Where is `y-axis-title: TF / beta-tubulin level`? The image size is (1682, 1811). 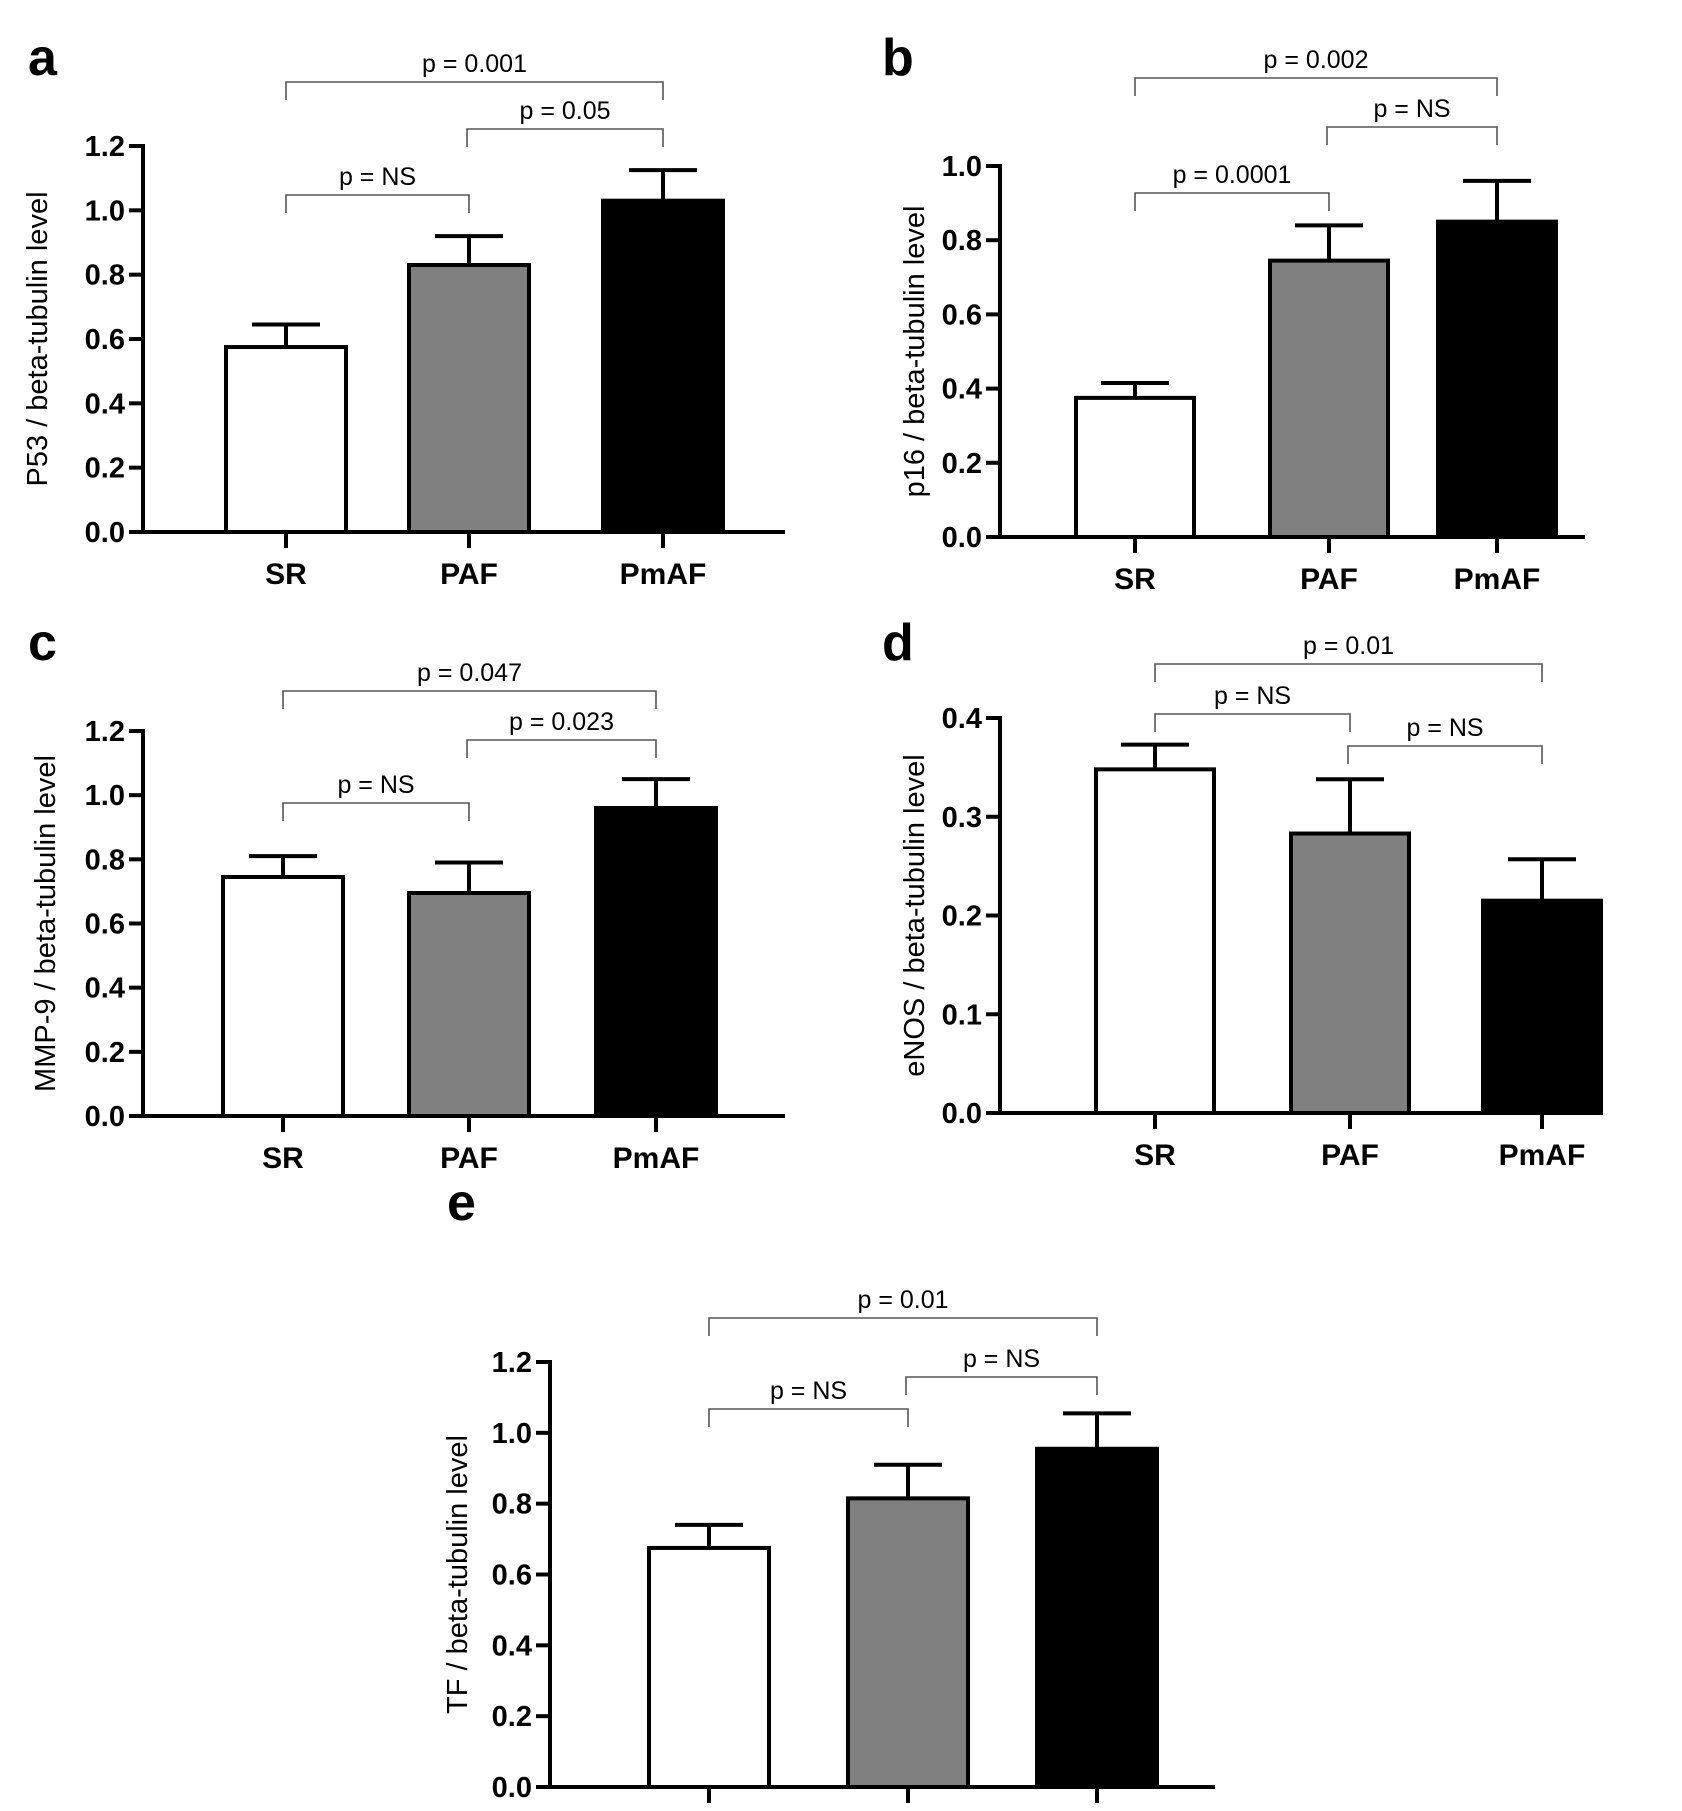 y-axis-title: TF / beta-tubulin level is located at coordinates (458, 1574).